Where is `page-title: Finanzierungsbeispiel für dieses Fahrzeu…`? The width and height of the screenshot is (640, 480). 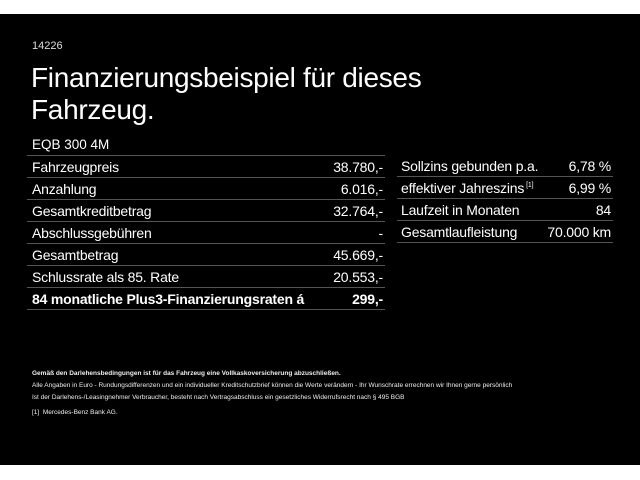 page-title: Finanzierungsbeispiel für dieses Fahrzeu… is located at coordinates (226, 94).